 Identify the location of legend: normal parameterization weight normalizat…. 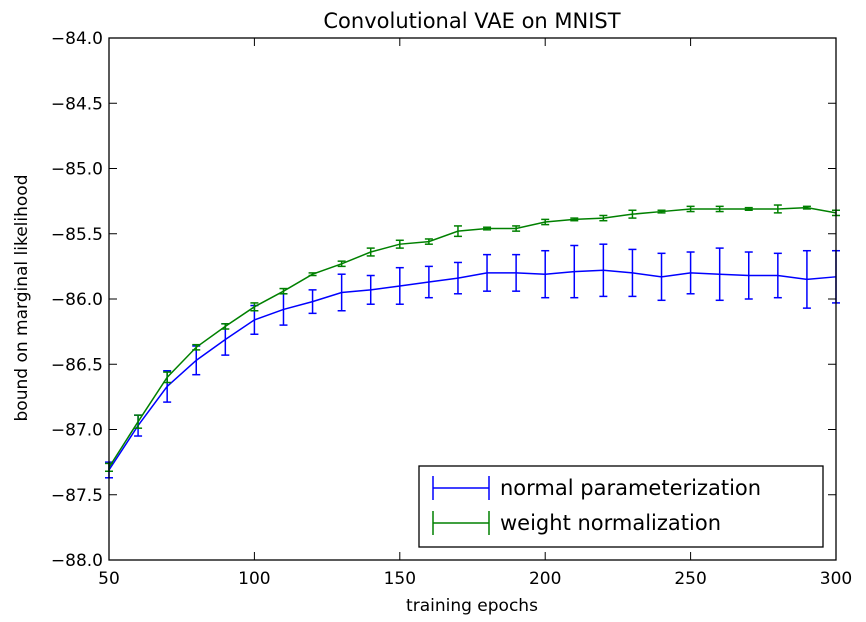
(621, 506).